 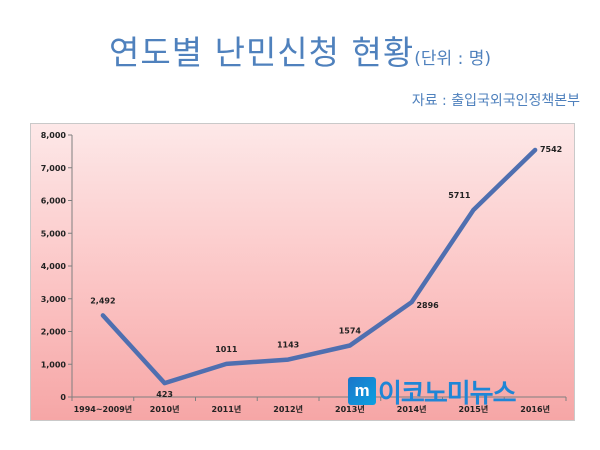 What do you see at coordinates (54, 266) in the screenshot?
I see `y-tick-label: 4,000` at bounding box center [54, 266].